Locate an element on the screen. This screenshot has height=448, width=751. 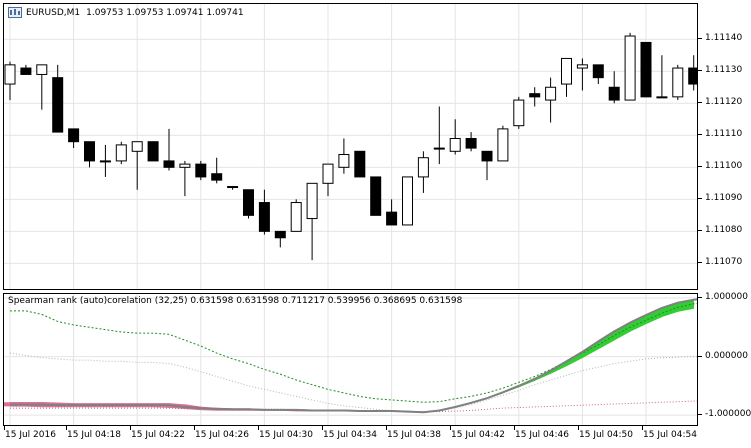
price-label: 1.11070 is located at coordinates (724, 262).